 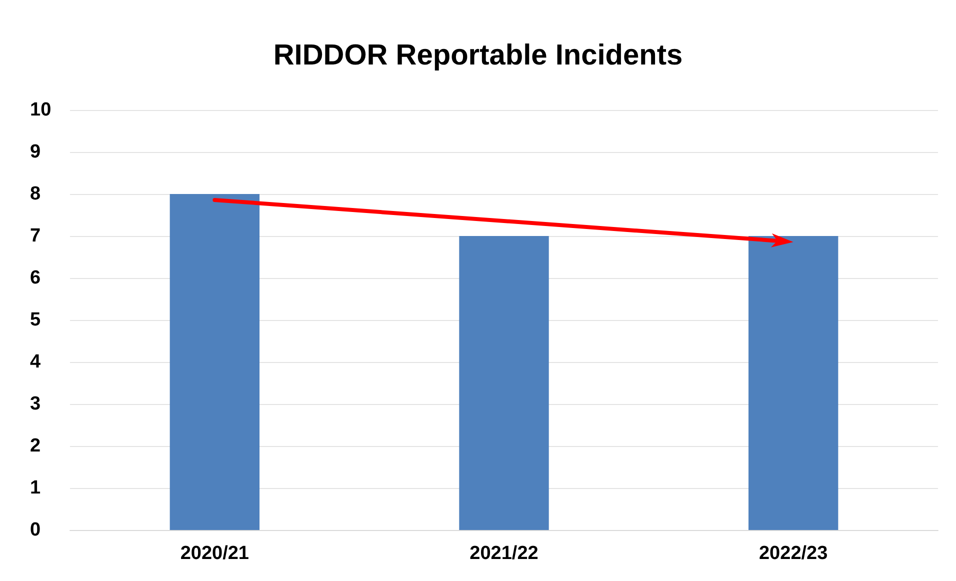 I want to click on y-tick-label: 2, so click(x=35, y=446).